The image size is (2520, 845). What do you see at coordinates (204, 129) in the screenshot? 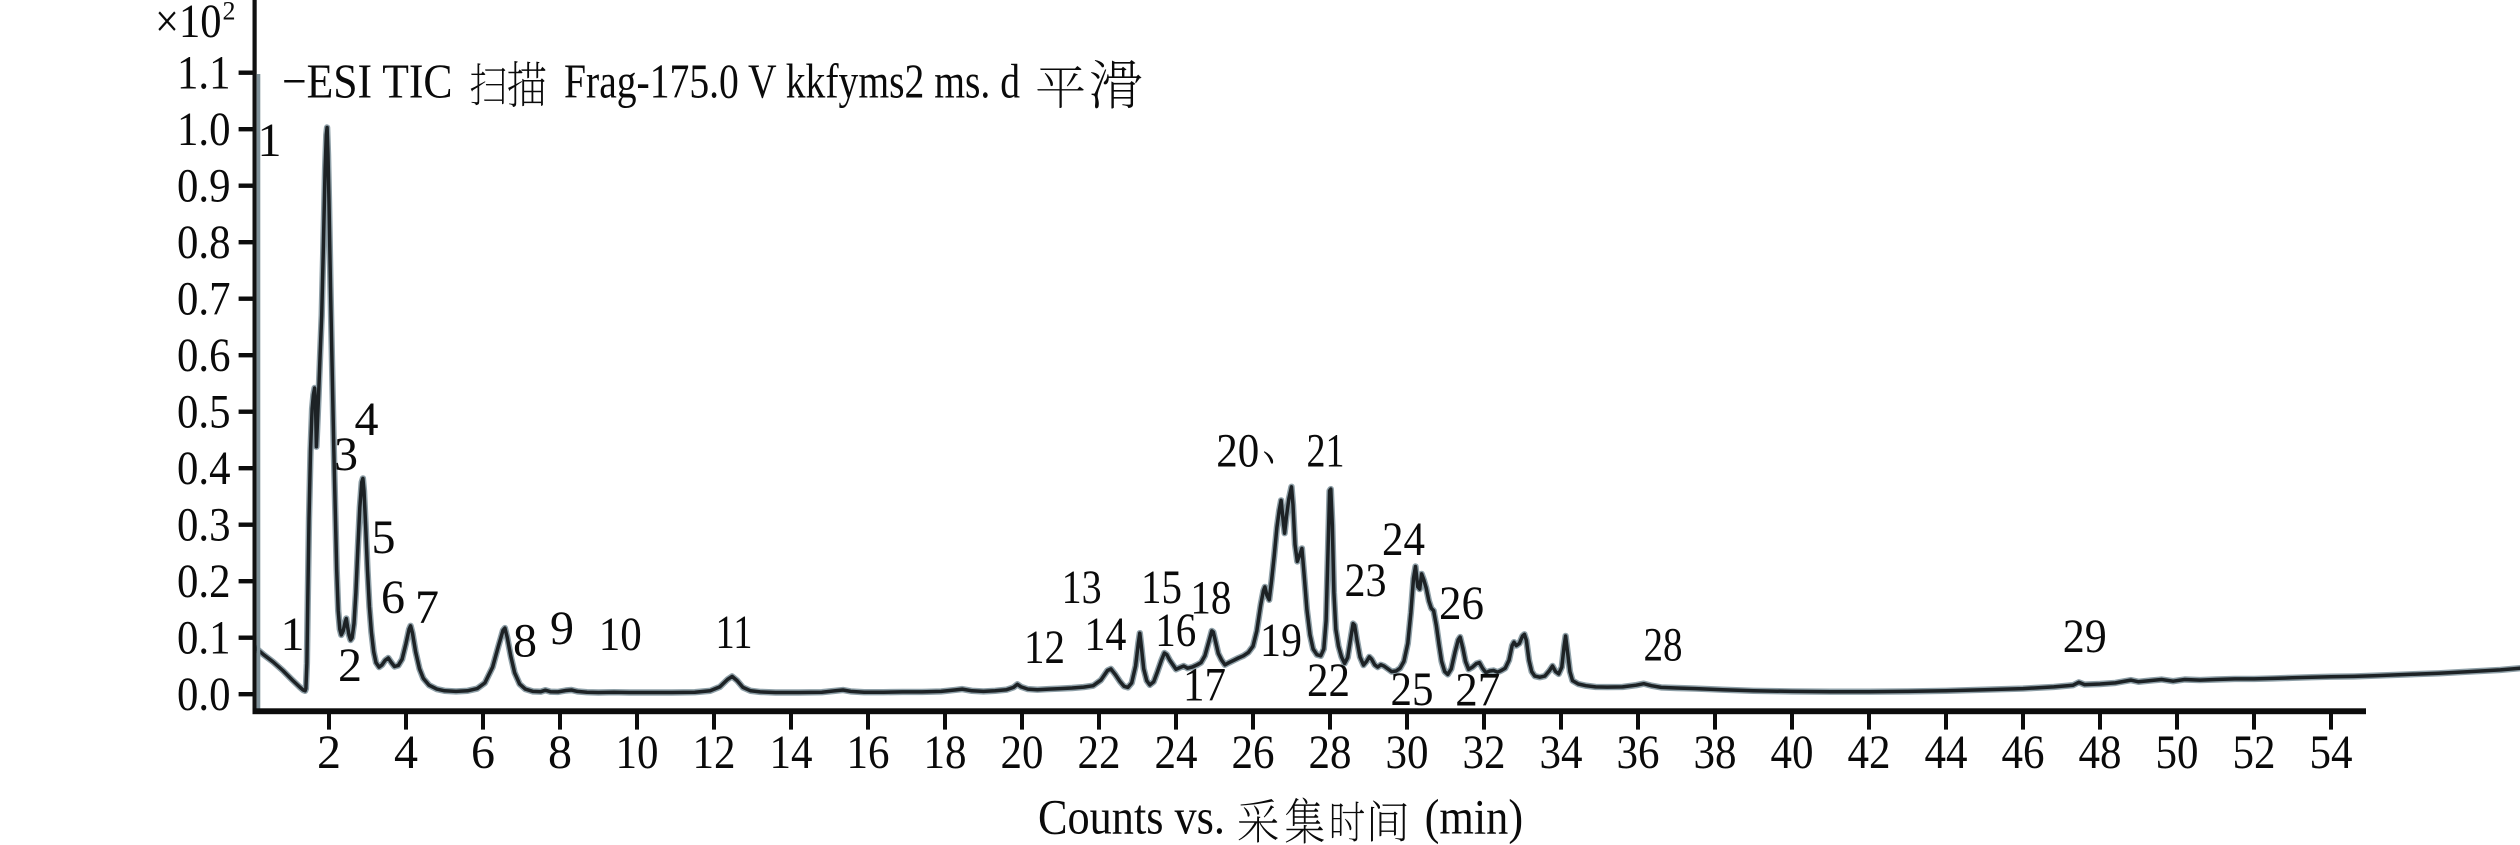
I see `svg-text: 1.0` at bounding box center [204, 129].